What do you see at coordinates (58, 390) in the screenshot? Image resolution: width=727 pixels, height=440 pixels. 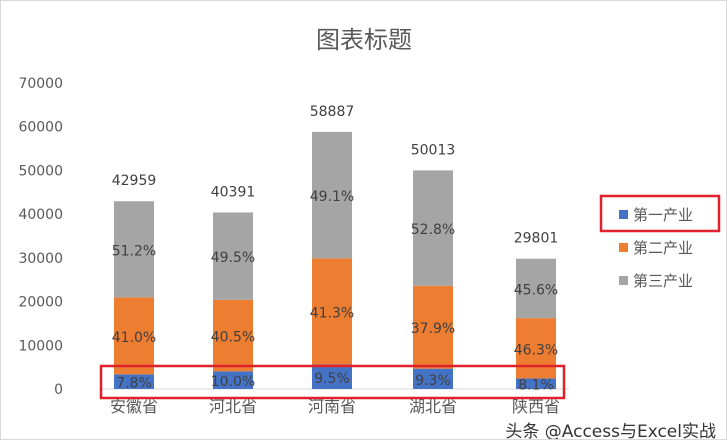 I see `y-tick-label: 0` at bounding box center [58, 390].